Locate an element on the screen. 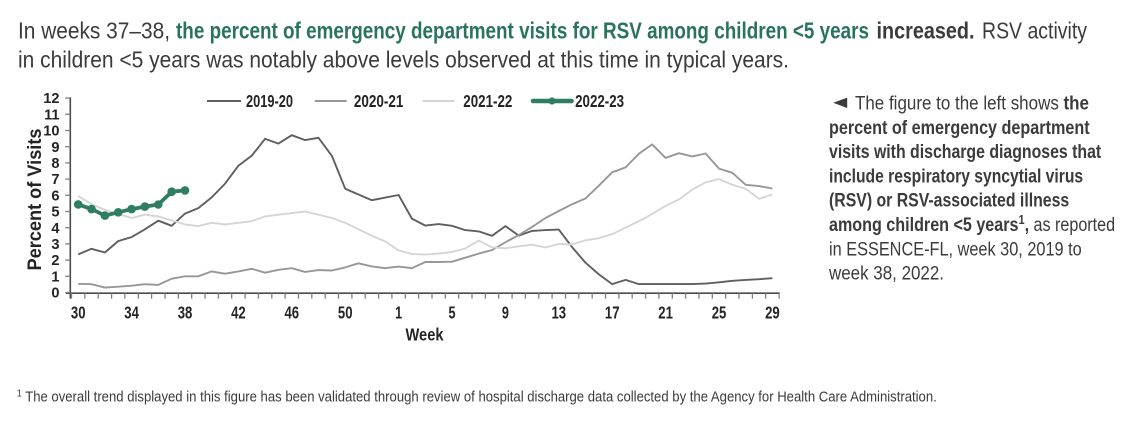 Image resolution: width=1140 pixels, height=431 pixels. svg-text: 11 is located at coordinates (51, 115).